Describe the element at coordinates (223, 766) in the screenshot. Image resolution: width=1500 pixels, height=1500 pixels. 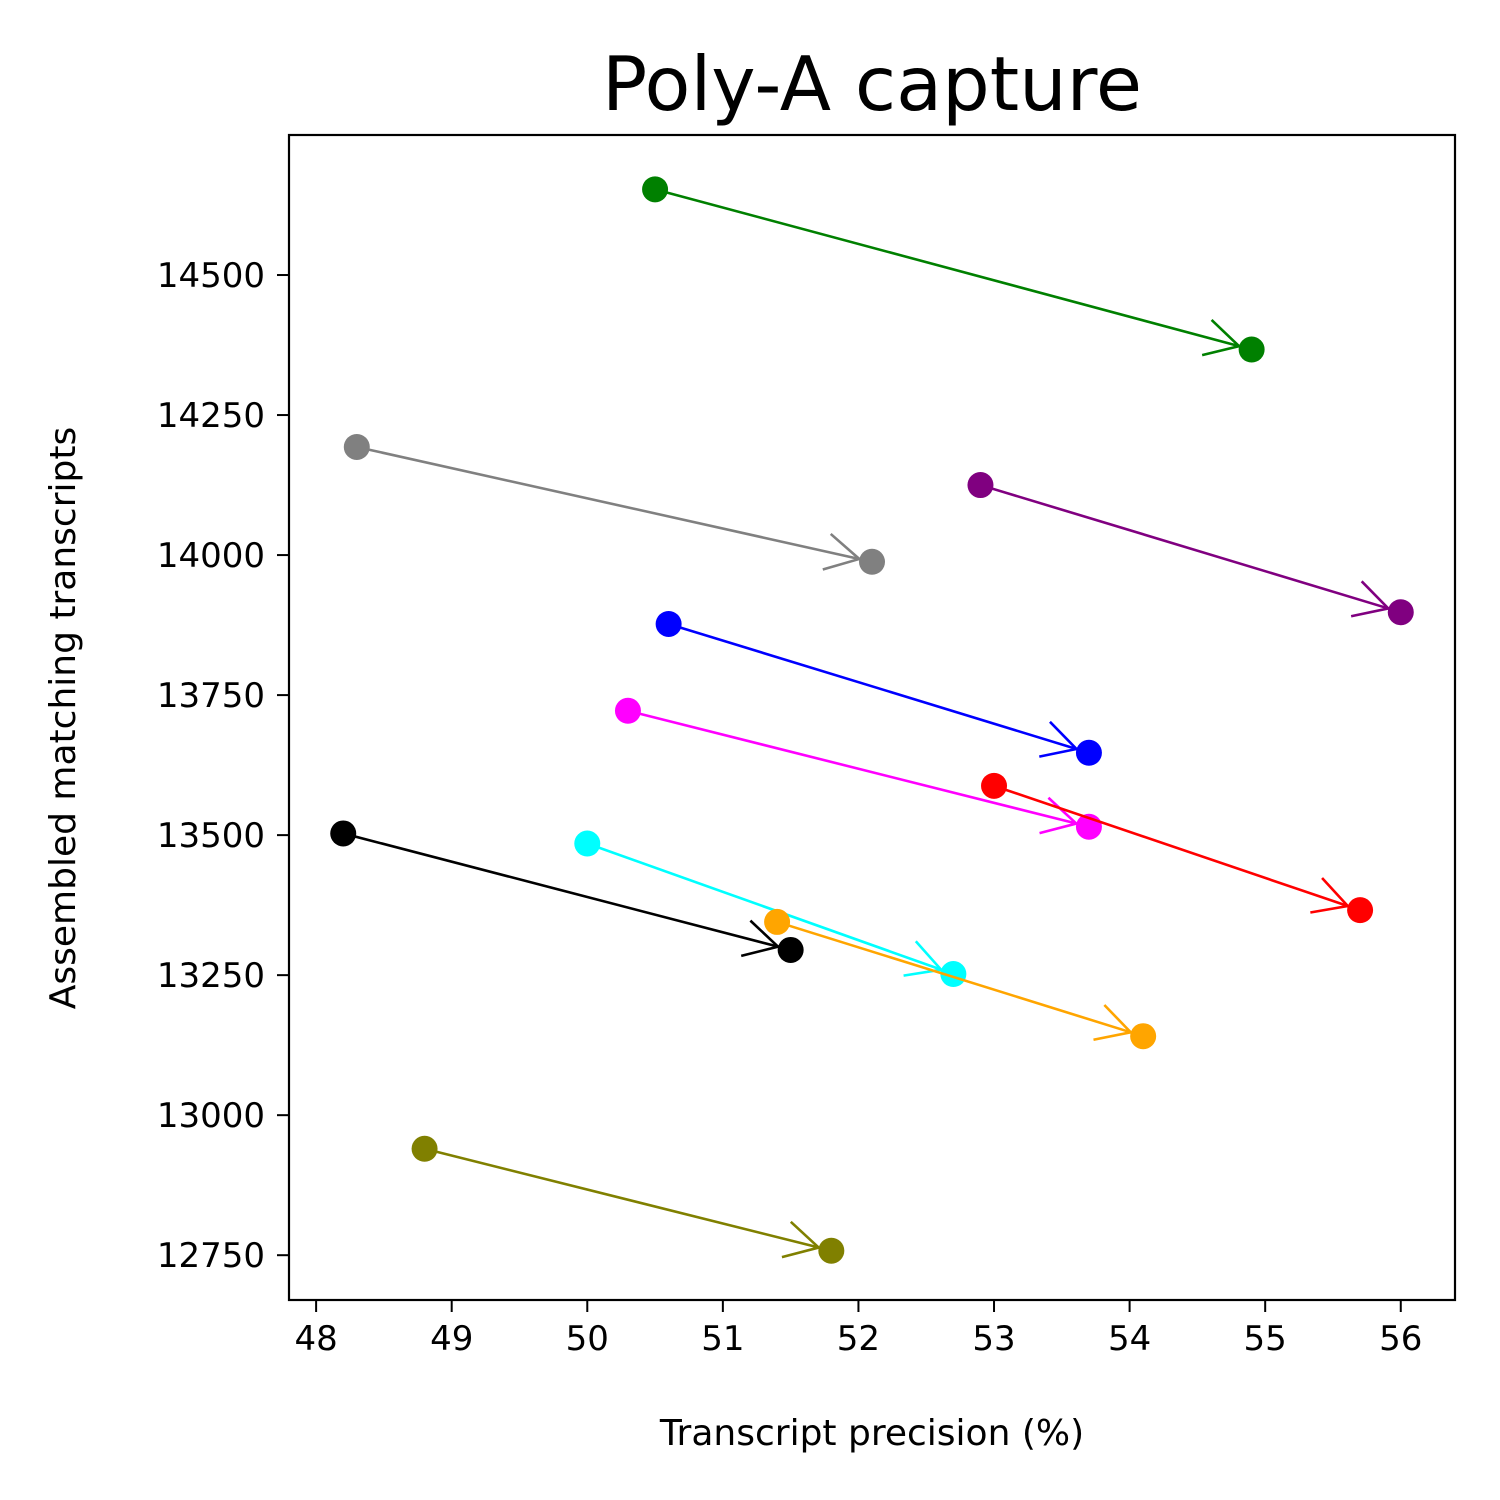
I see `y-axis-ticks: 12750 13000 13250 13500 13750 14000 14250 14500` at that location.